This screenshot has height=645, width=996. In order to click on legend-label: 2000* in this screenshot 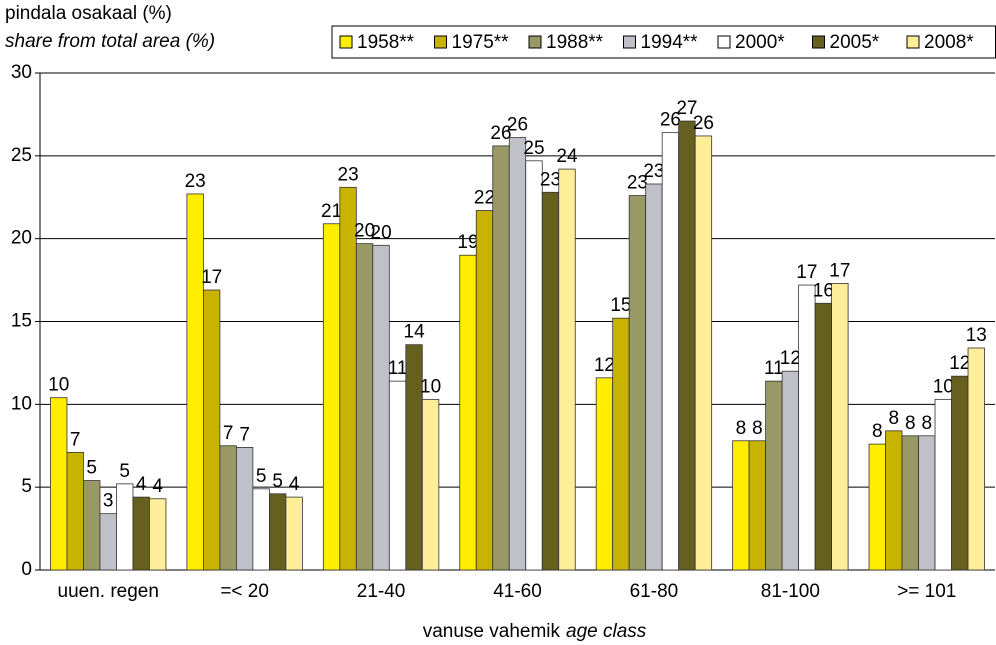, I will do `click(760, 42)`.